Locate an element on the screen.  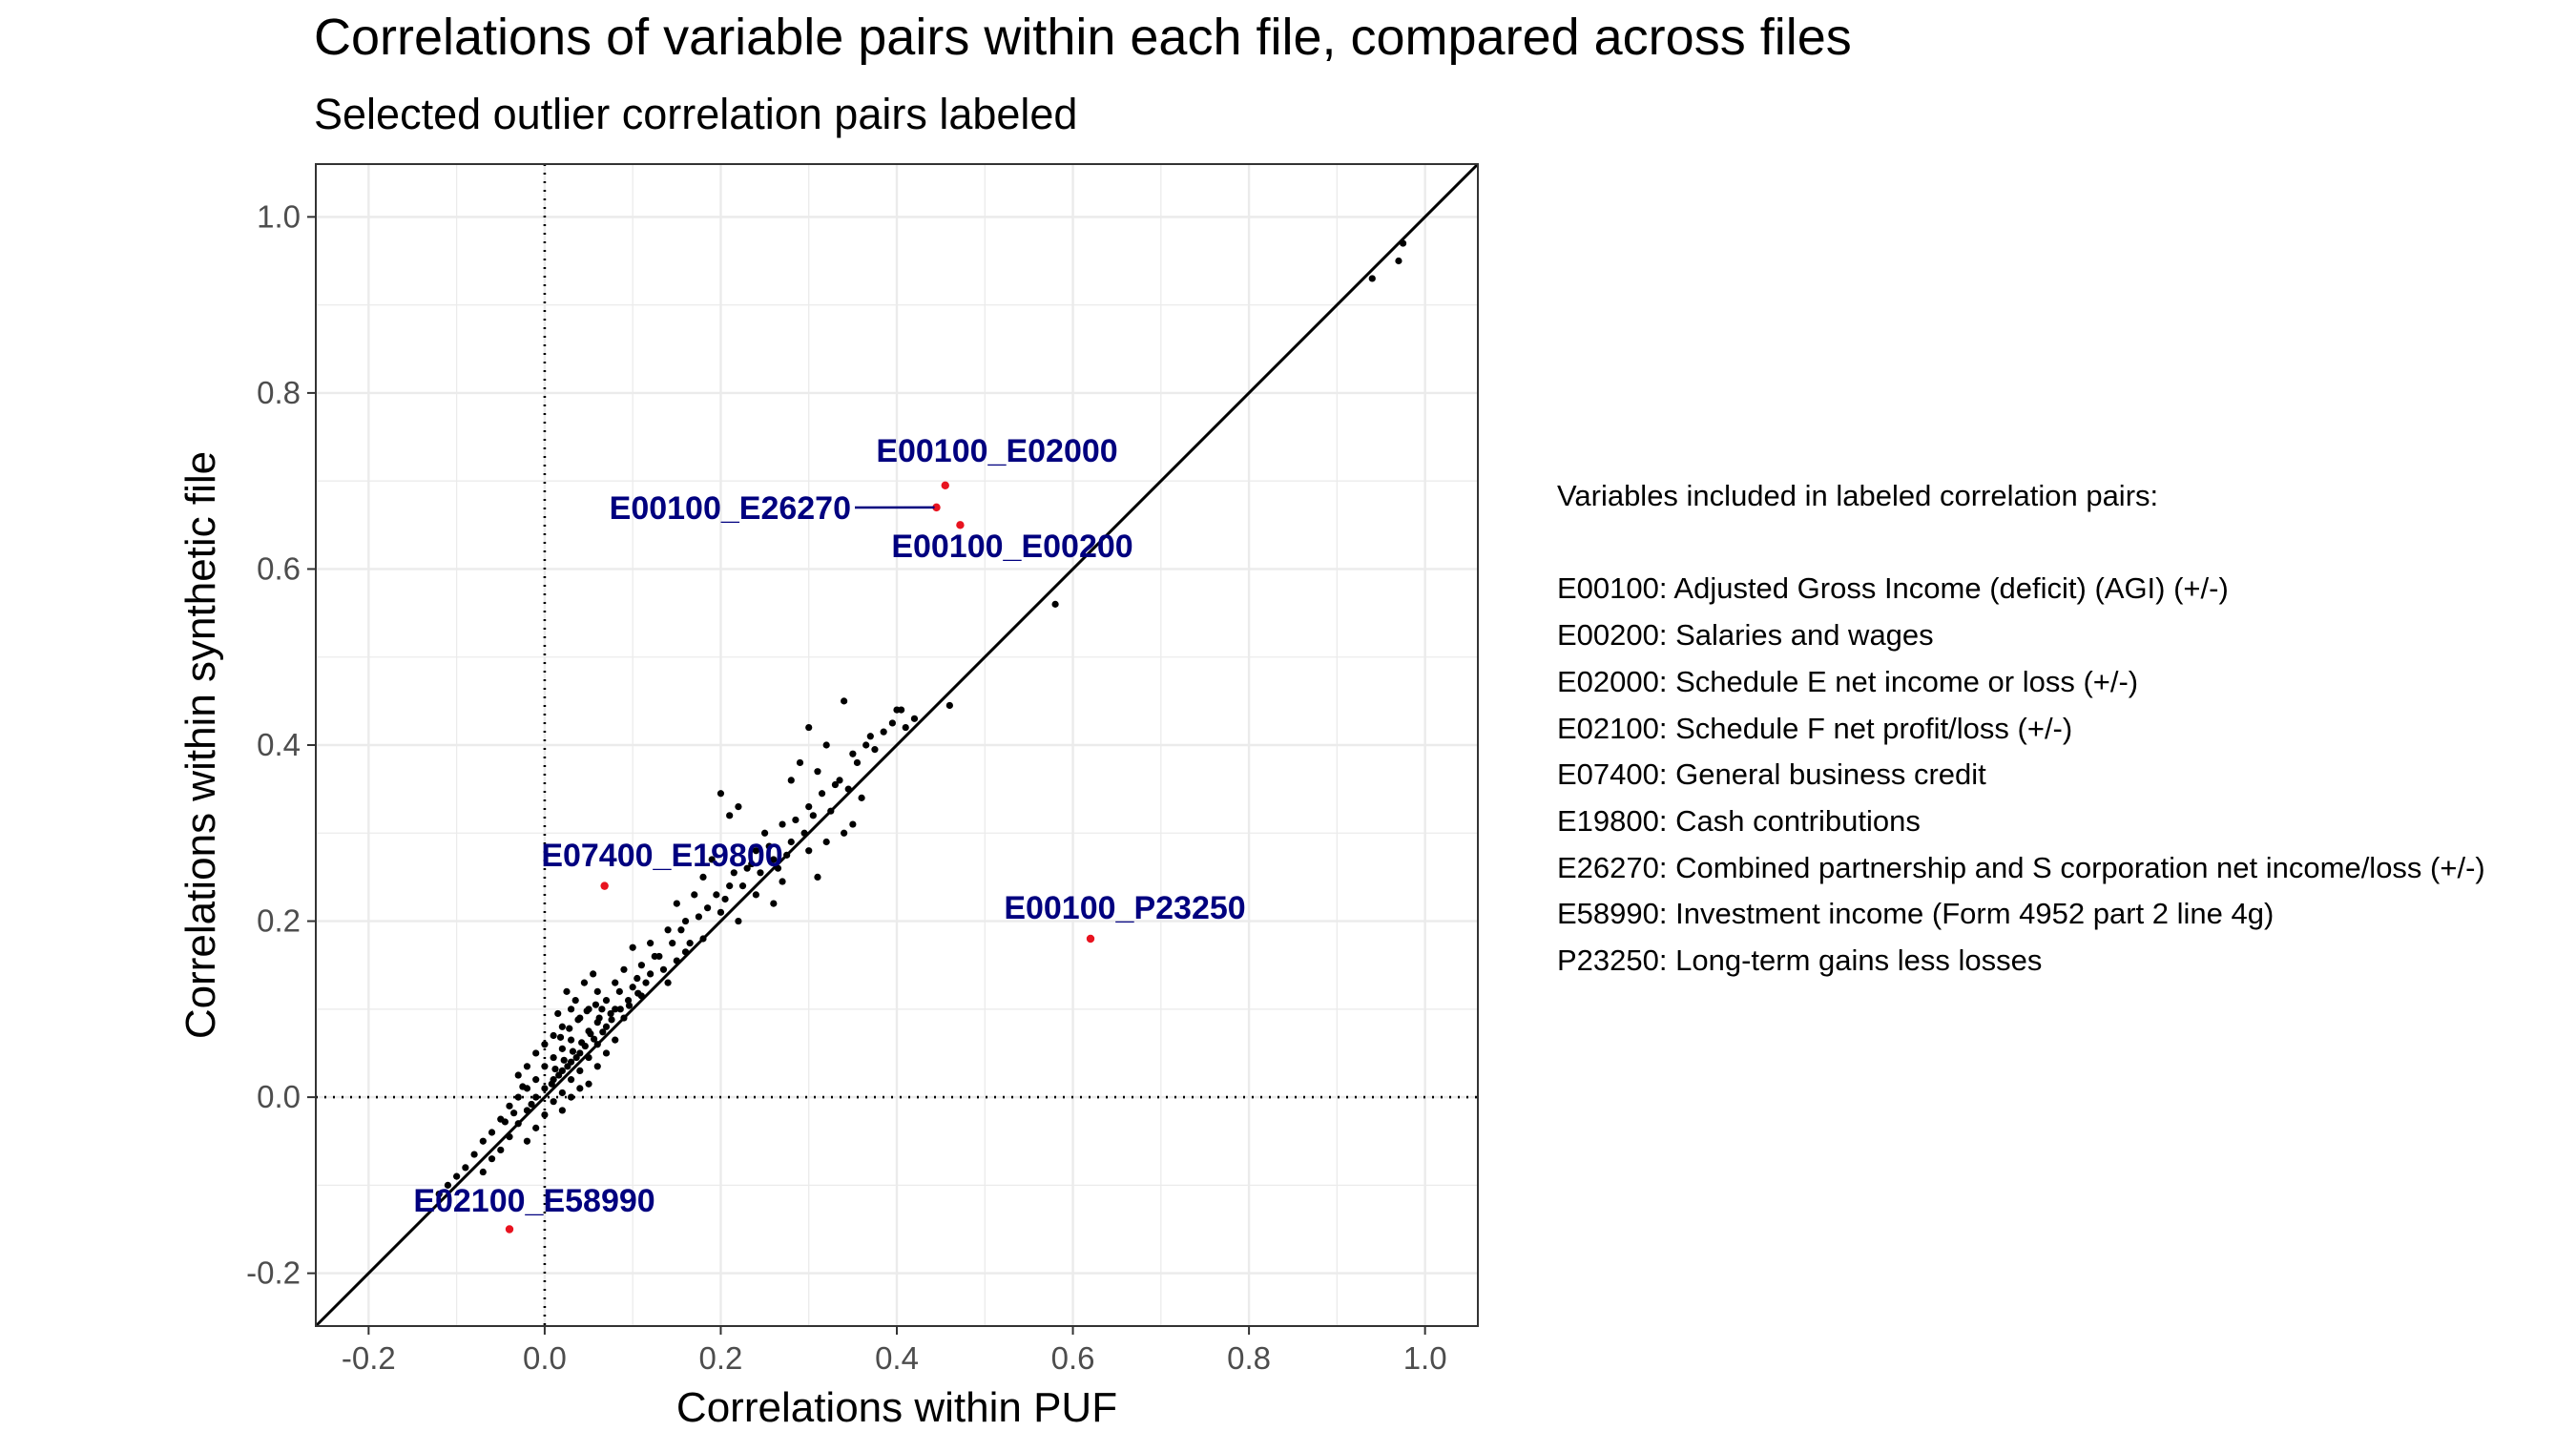
outlier-label: E07400_E19800 is located at coordinates (661, 856).